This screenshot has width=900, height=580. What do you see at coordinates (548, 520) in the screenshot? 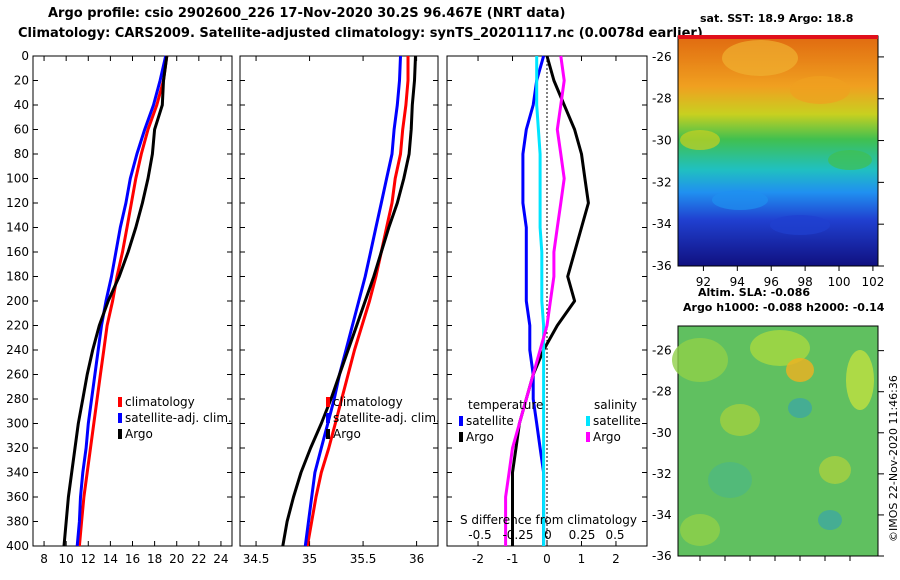
I see `salinity-scale-label: S difference from climatology` at bounding box center [548, 520].